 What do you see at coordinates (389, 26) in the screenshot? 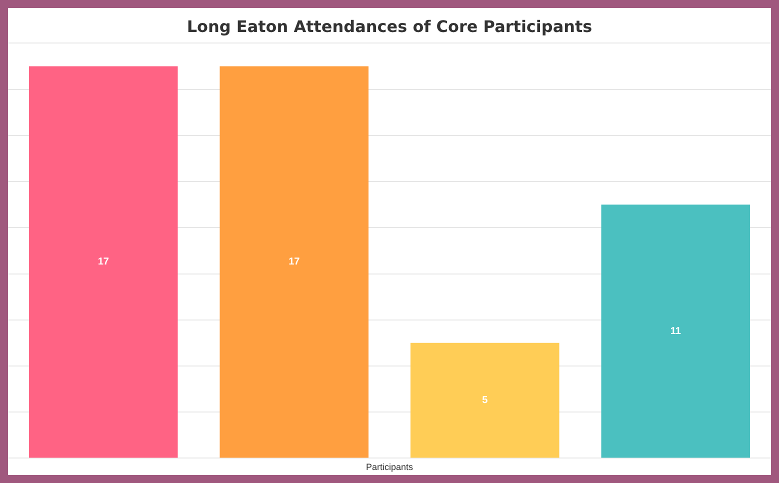
I see `chart-title: Long Eaton Attendances of Core Participants` at bounding box center [389, 26].